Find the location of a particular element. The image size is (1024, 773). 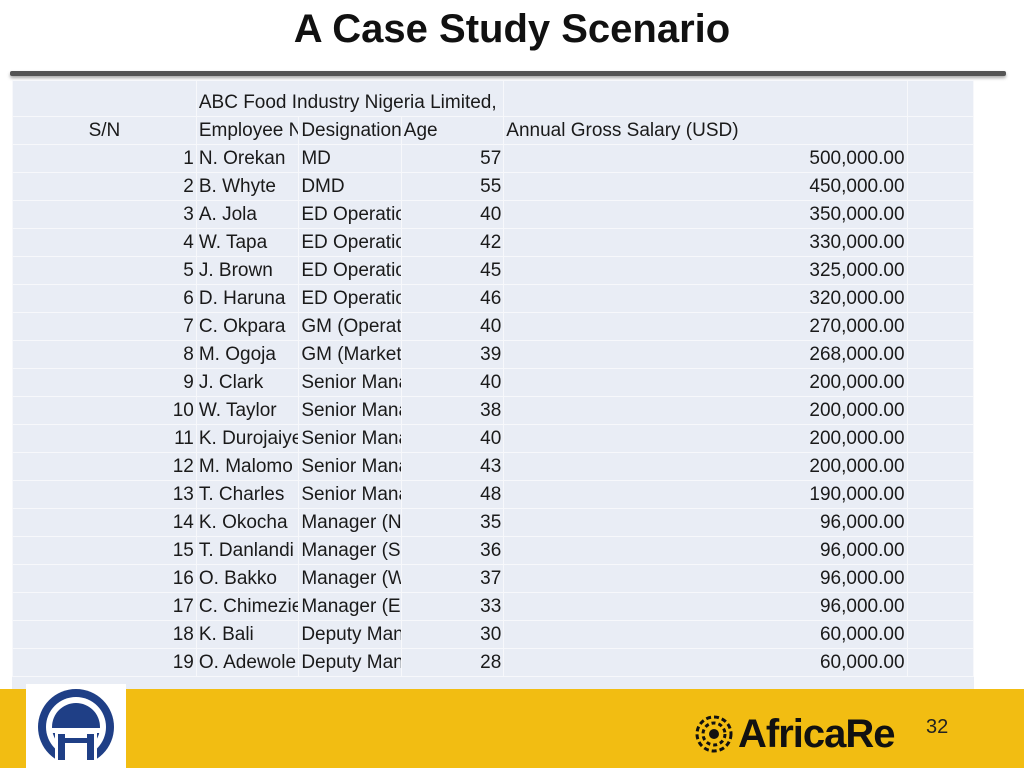

table-row: 1 N. Orekan MD 57 500,000.00 is located at coordinates (493, 158).